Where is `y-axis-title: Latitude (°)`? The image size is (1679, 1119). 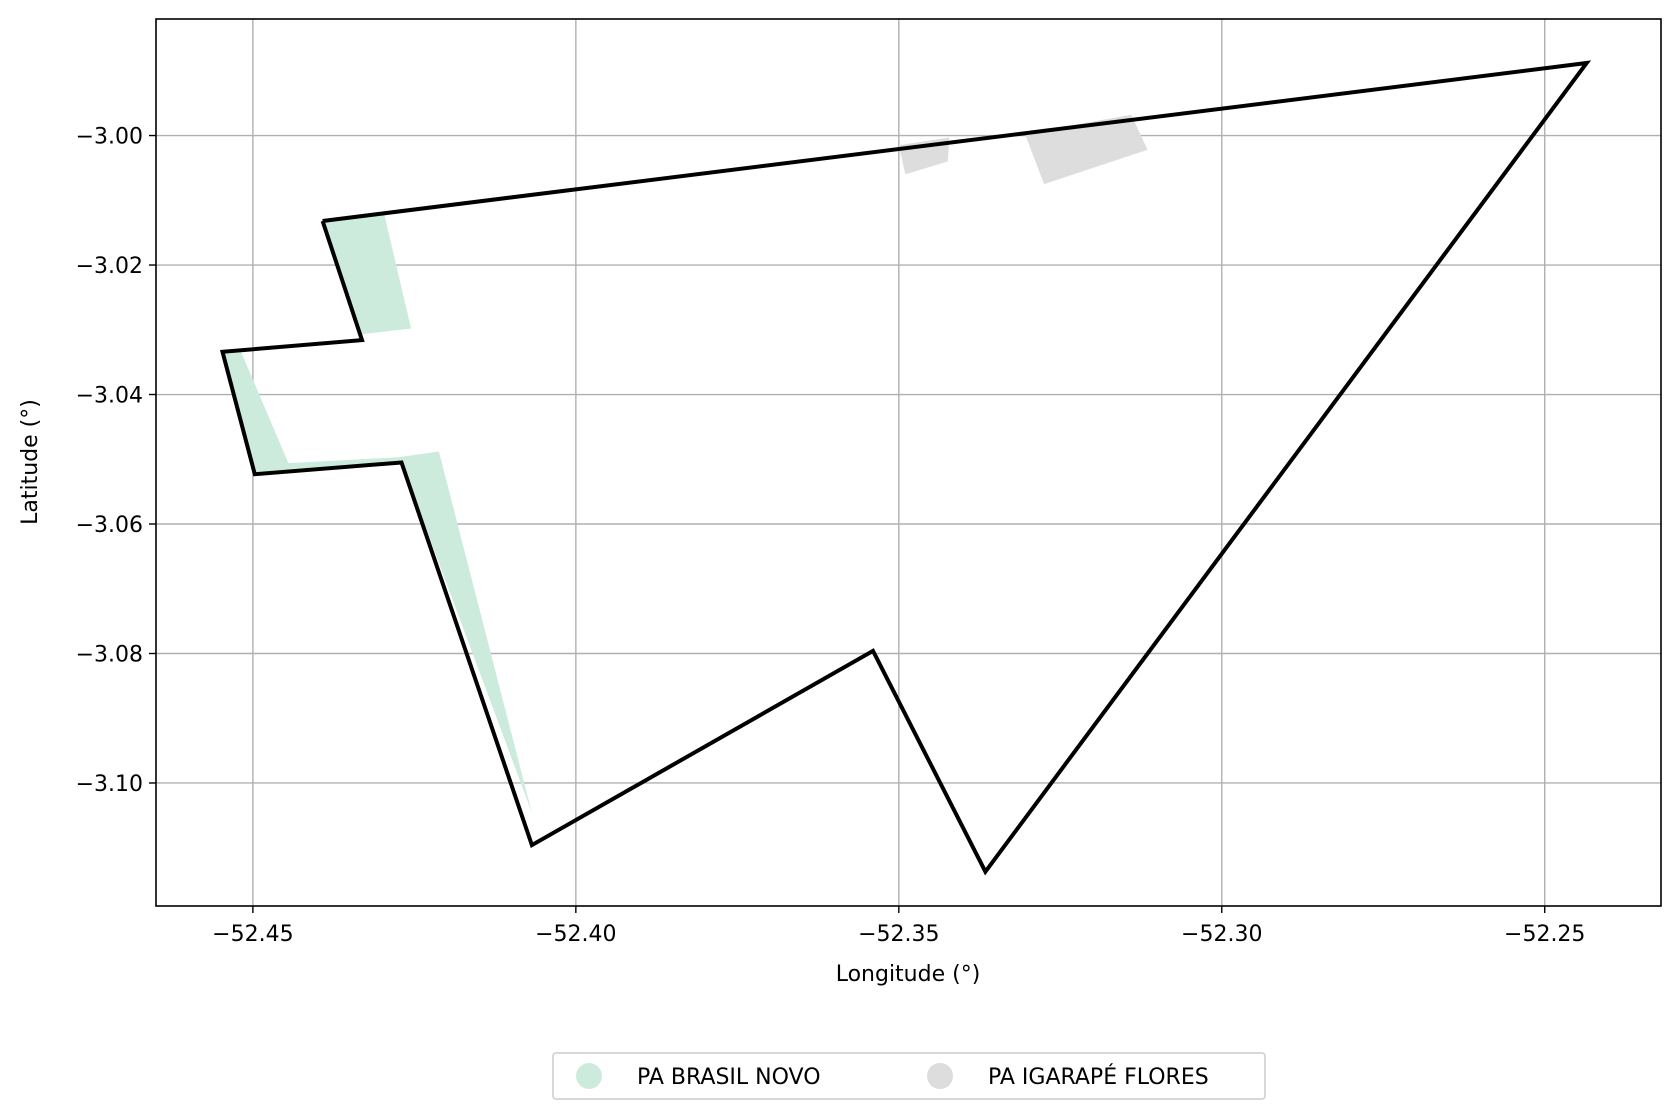 y-axis-title: Latitude (°) is located at coordinates (30, 462).